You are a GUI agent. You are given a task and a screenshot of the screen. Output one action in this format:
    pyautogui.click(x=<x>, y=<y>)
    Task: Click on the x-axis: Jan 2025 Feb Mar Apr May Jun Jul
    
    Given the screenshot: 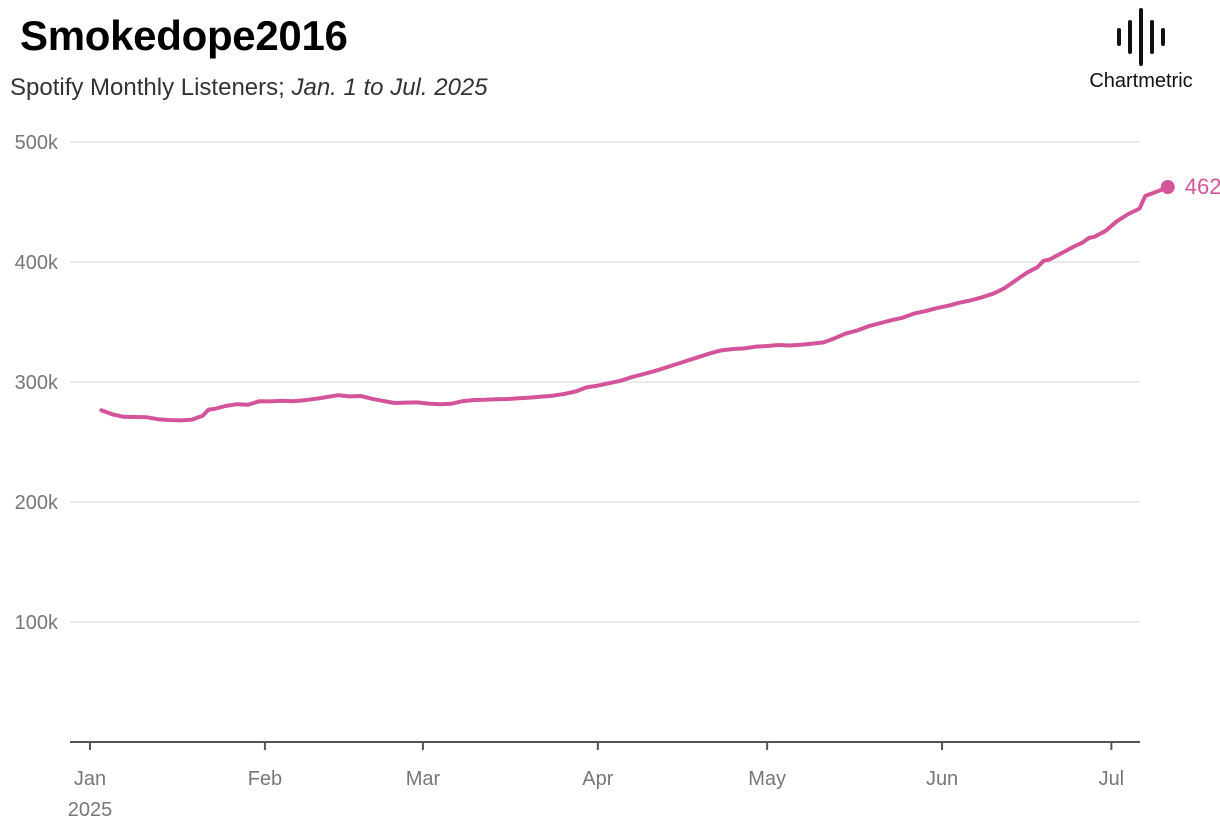 What is the action you would take?
    pyautogui.click(x=604, y=781)
    